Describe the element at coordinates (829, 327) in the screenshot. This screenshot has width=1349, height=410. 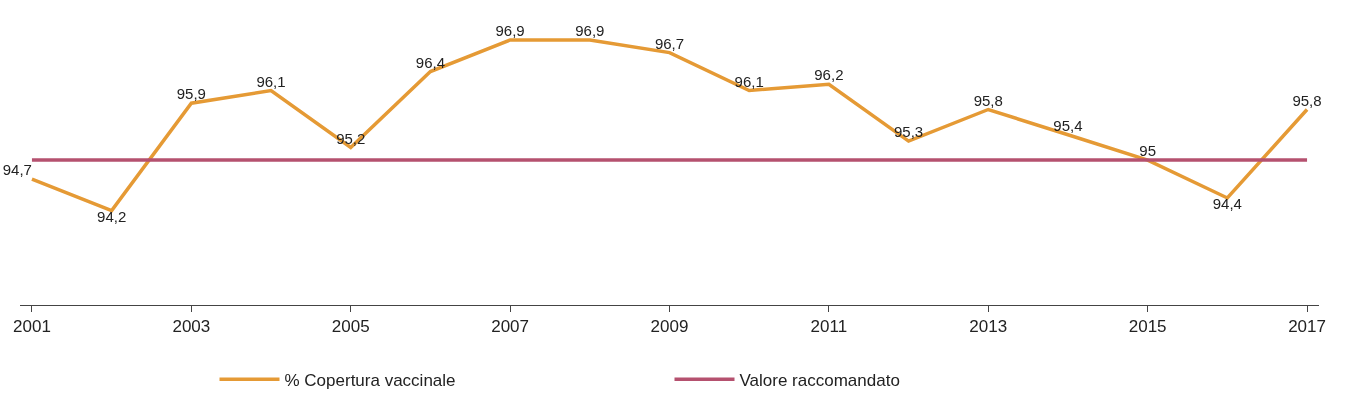
I see `x-tick-label: 2011` at that location.